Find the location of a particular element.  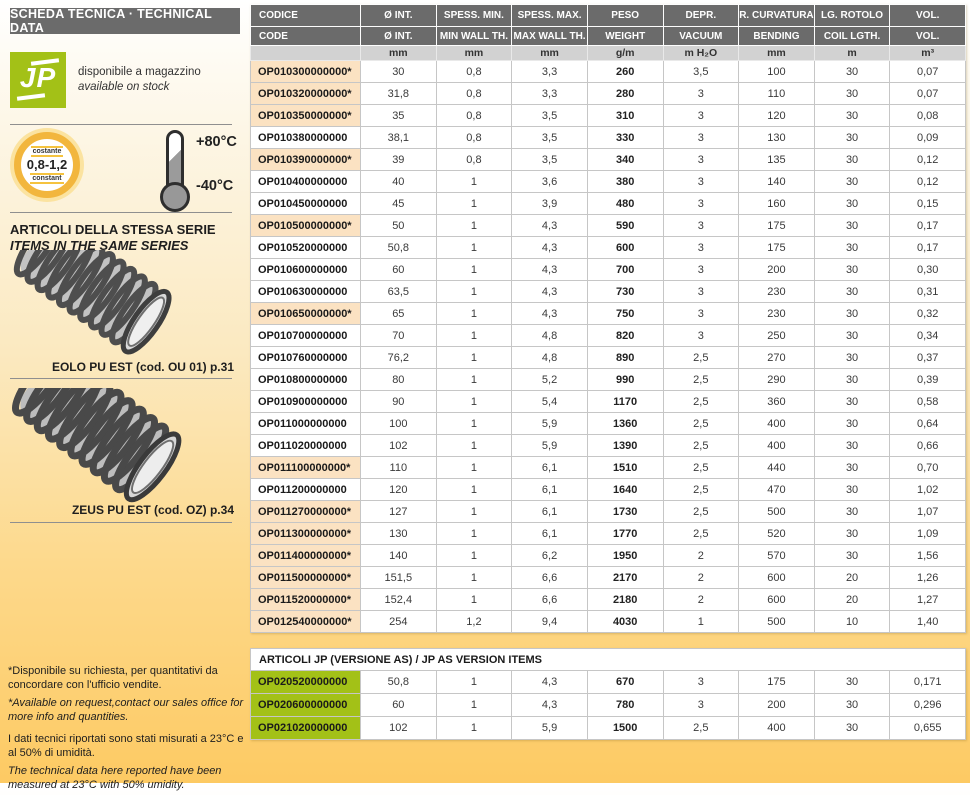

unit-cell: m H₂O is located at coordinates (701, 53).